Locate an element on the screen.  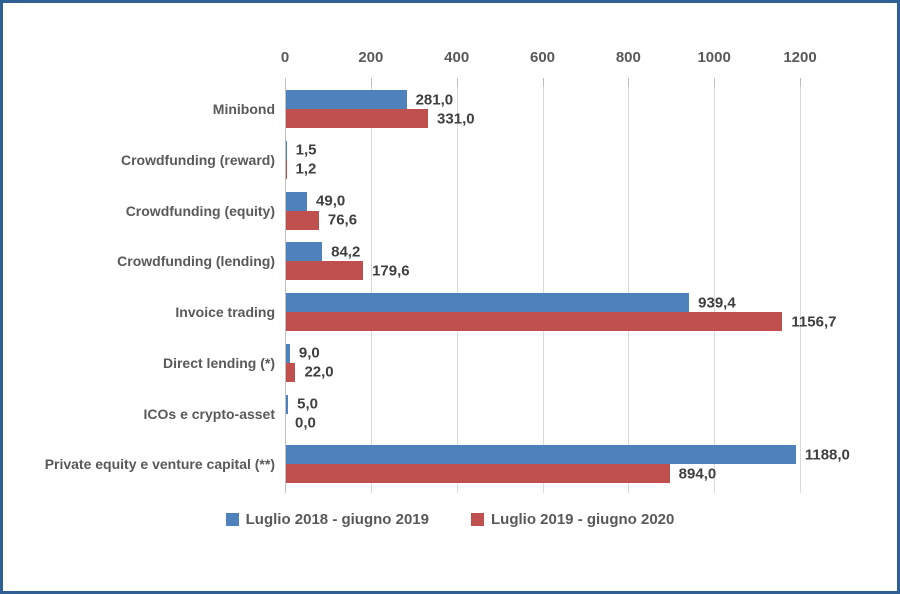
value-label: 0,0 is located at coordinates (305, 423).